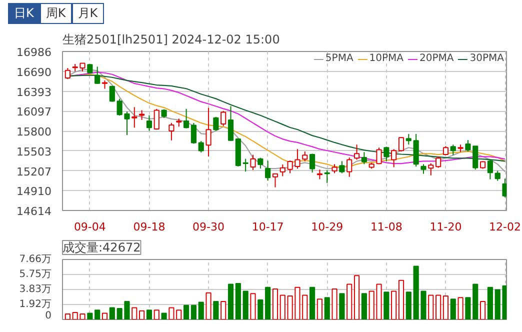  I want to click on x-tick-label: 10-17, so click(268, 227).